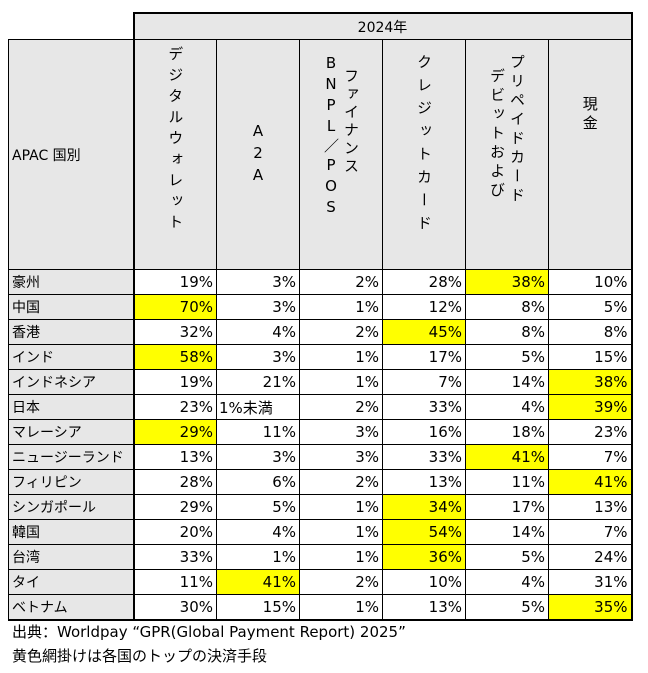 Image resolution: width=648 pixels, height=673 pixels. Describe the element at coordinates (174, 532) in the screenshot. I see `value-cell-digital_wallet: 20%` at that location.